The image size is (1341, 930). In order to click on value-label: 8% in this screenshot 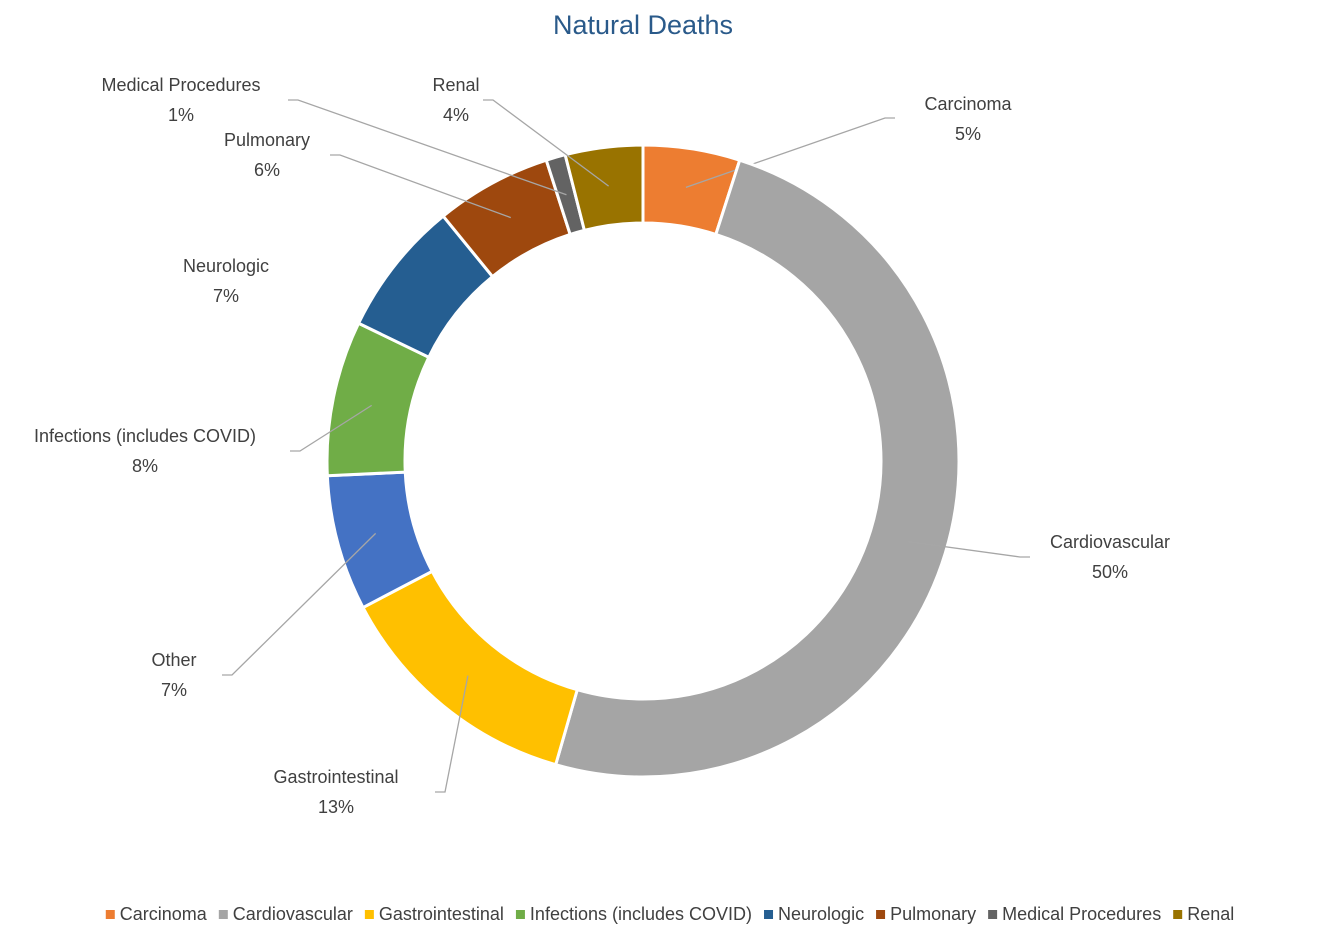, I will do `click(145, 466)`.